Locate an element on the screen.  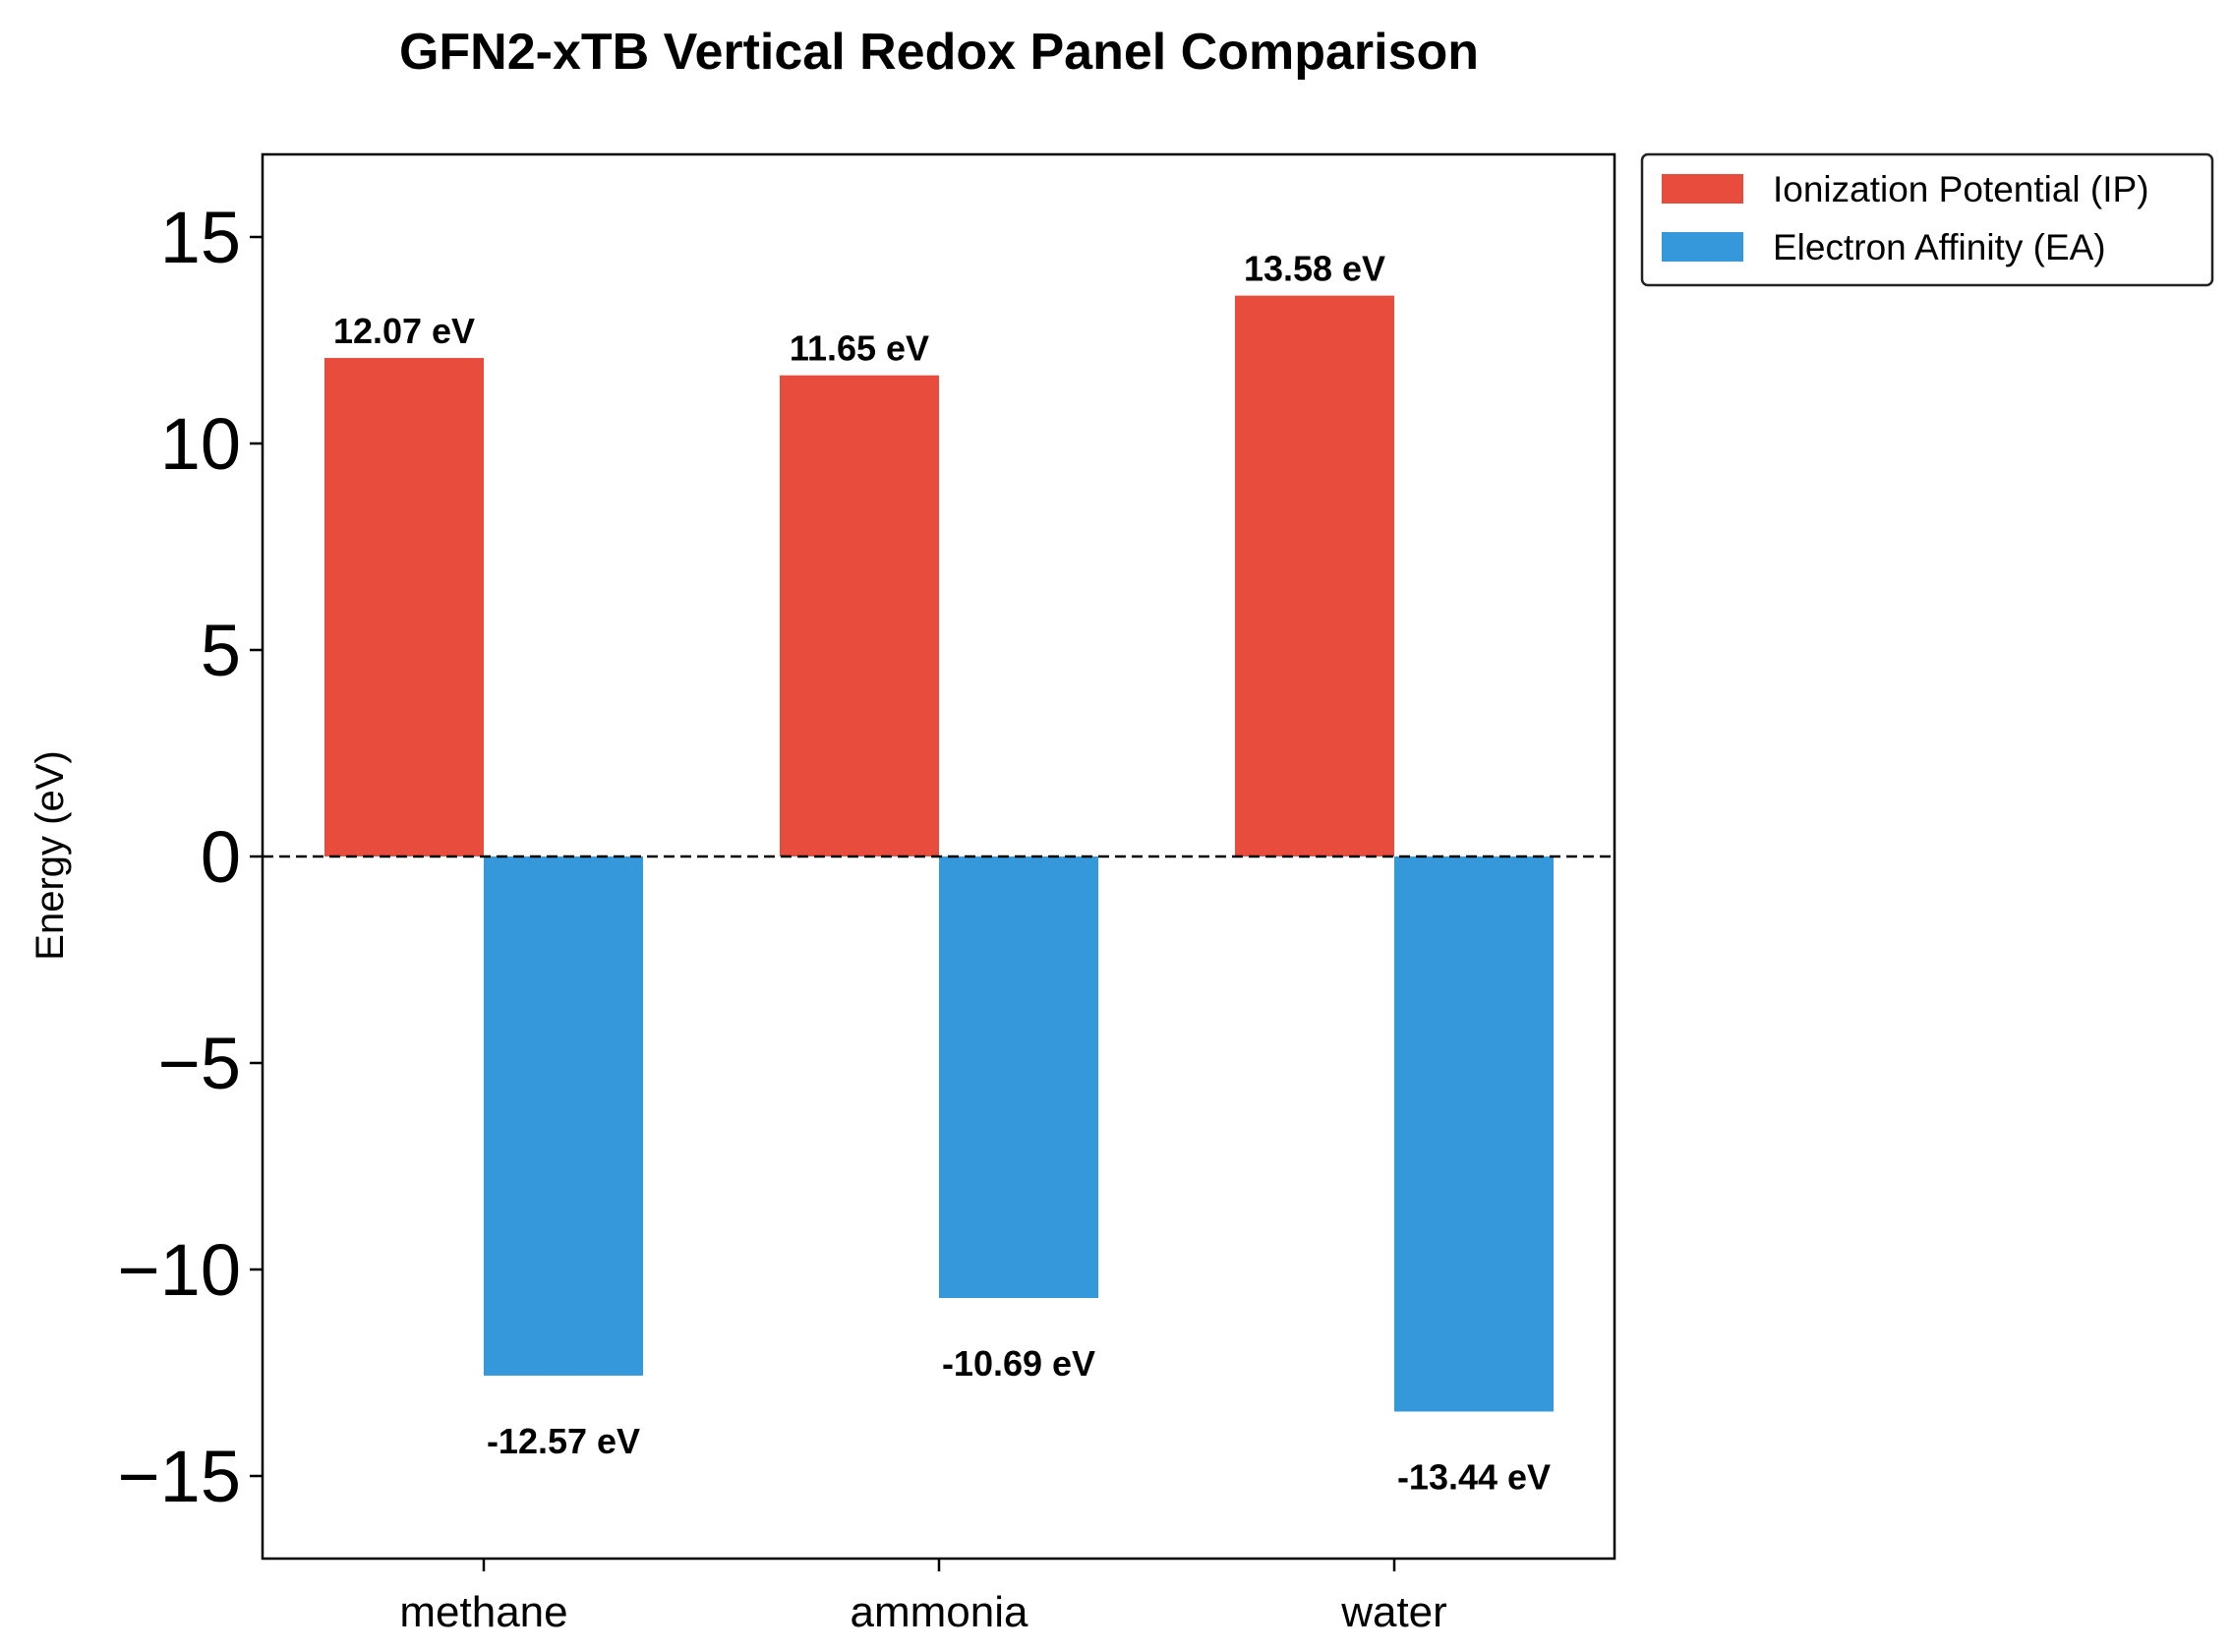
x-tick-label-methane: methane is located at coordinates (483, 1612).